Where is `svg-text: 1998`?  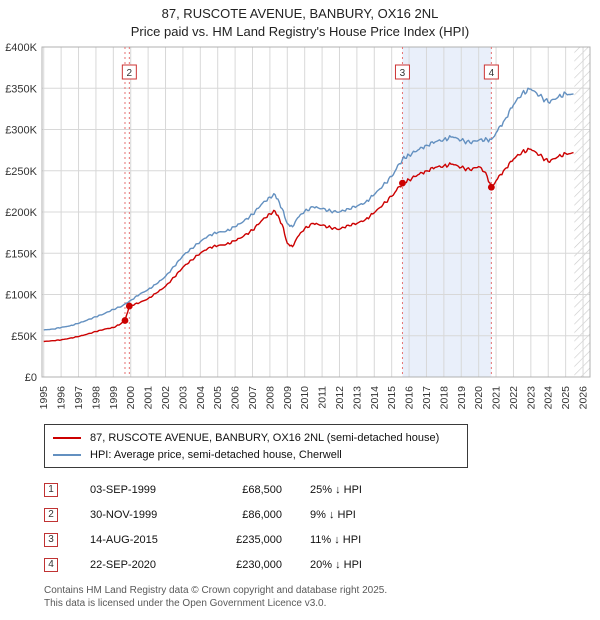 svg-text: 1998 is located at coordinates (96, 398).